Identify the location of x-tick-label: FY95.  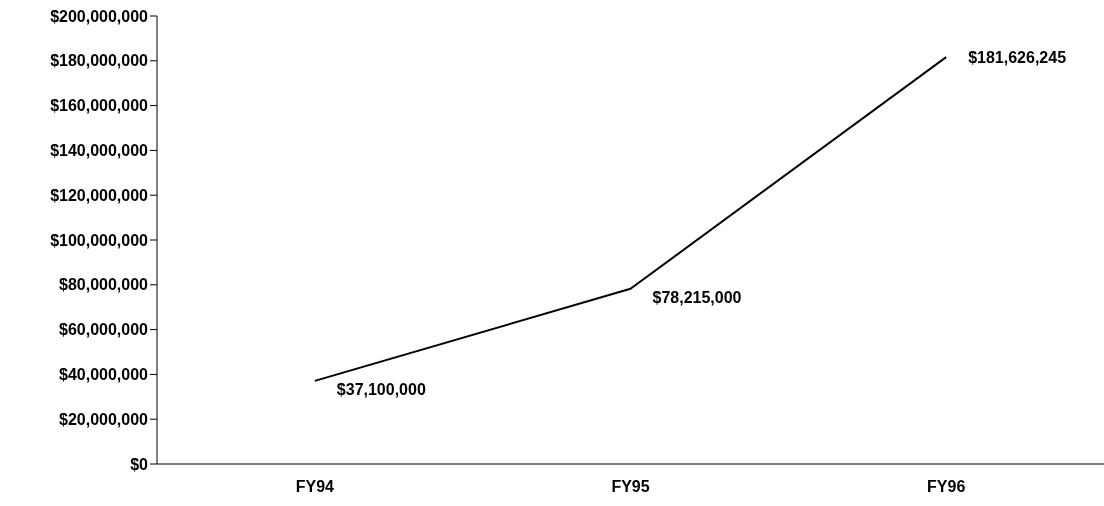
(630, 487).